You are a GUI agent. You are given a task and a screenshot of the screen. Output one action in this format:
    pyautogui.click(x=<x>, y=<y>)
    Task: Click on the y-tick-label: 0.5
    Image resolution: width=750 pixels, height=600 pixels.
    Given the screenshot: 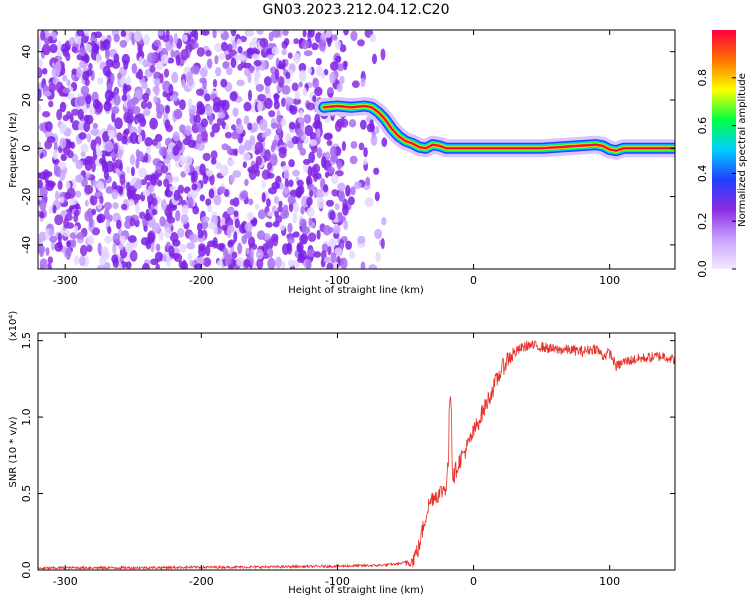 What is the action you would take?
    pyautogui.click(x=26, y=494)
    